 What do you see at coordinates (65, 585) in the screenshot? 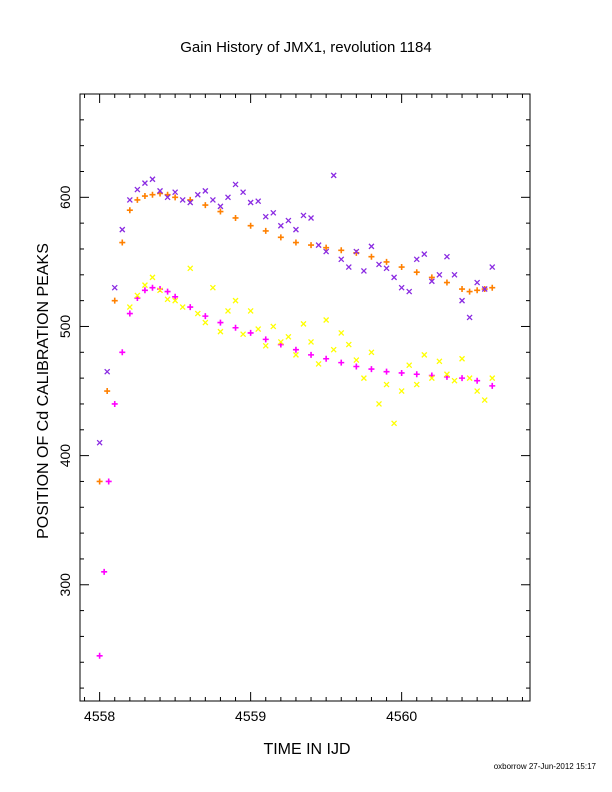
I see `y-tick-label: 300` at bounding box center [65, 585].